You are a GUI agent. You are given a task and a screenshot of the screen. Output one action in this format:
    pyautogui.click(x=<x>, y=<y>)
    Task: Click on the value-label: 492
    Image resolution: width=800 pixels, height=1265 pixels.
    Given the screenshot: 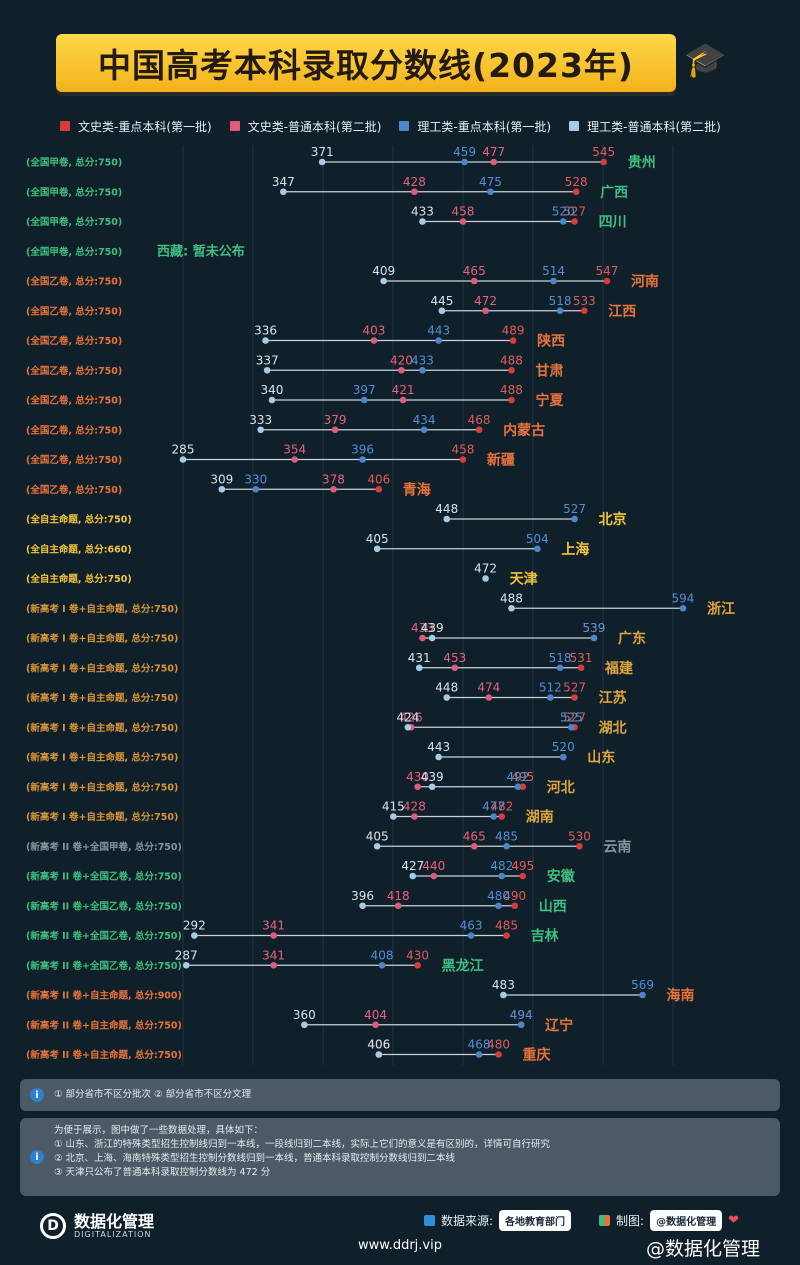 What is the action you would take?
    pyautogui.click(x=517, y=777)
    